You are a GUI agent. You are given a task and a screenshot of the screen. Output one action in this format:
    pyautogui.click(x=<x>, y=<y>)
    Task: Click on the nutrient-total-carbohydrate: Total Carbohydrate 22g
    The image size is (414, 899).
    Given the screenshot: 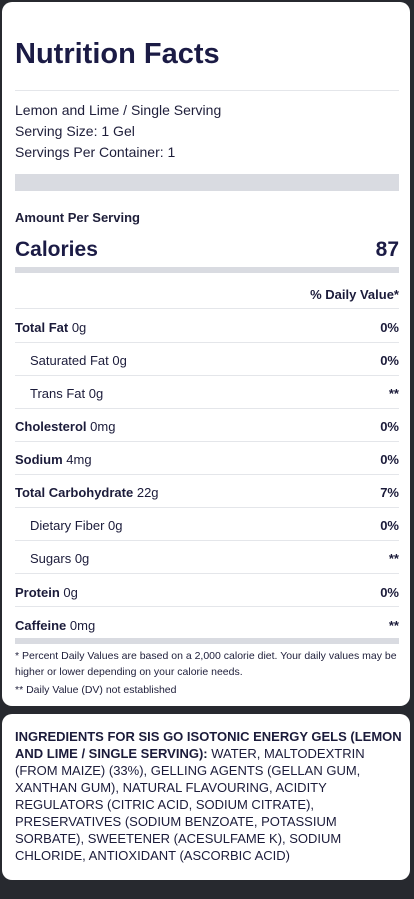 What is the action you would take?
    pyautogui.click(x=87, y=492)
    